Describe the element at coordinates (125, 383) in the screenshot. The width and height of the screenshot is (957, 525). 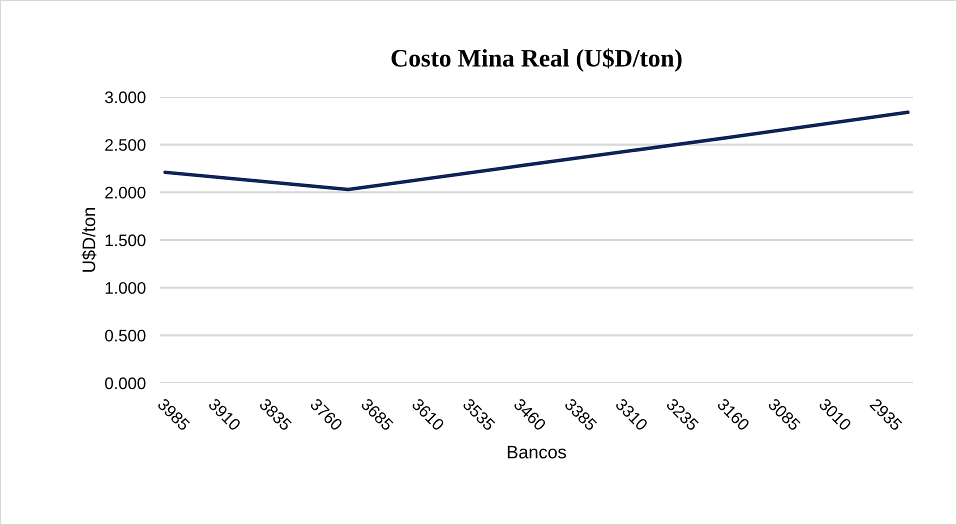
I see `y-tick-label: 0.000` at that location.